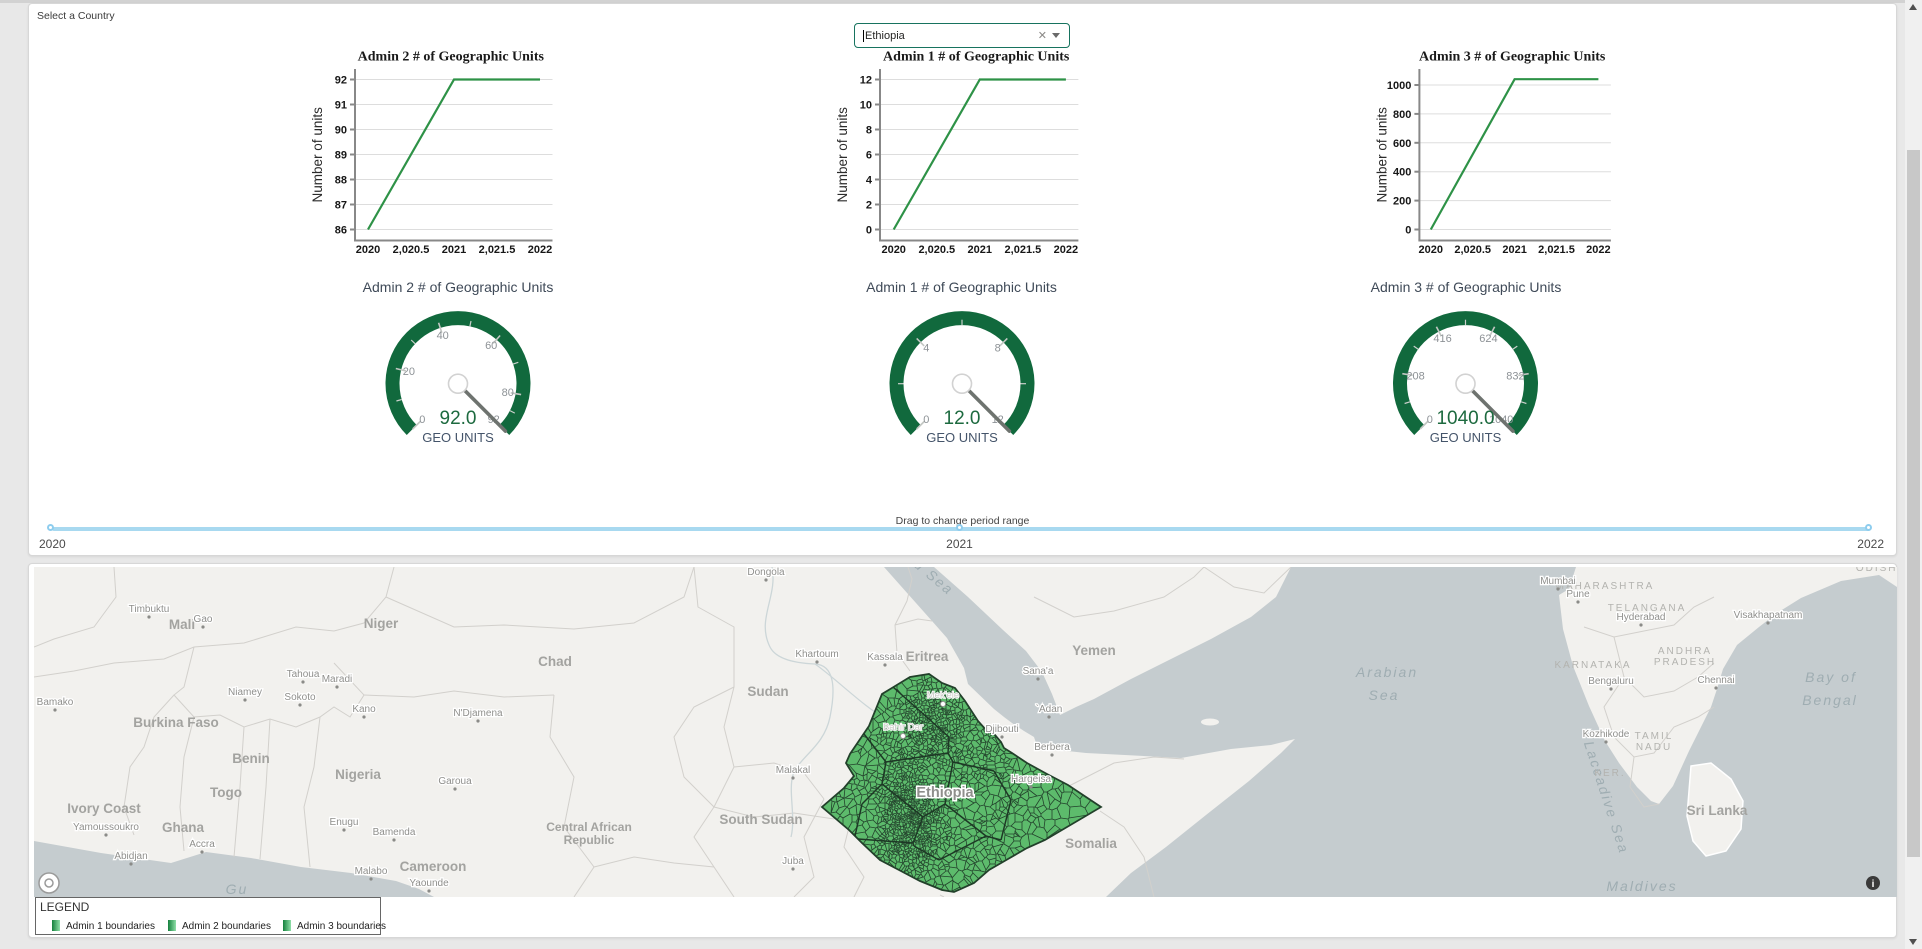 This screenshot has width=1922, height=949. What do you see at coordinates (1647, 608) in the screenshot?
I see `svg-text: TELANGANA` at bounding box center [1647, 608].